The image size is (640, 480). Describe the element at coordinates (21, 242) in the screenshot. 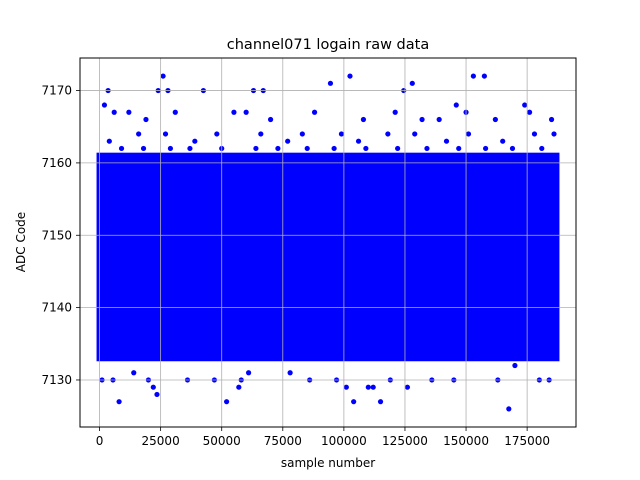

I see `y-axis-title: ADC Code` at that location.